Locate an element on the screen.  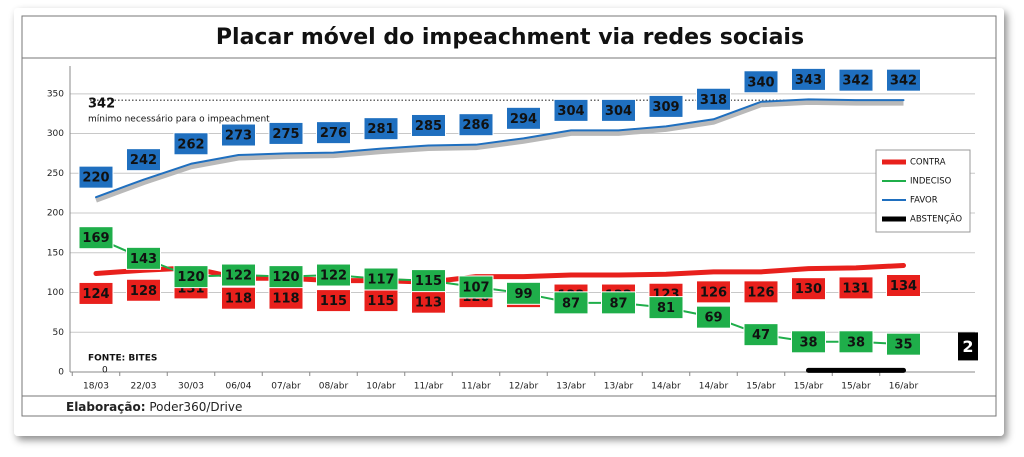
data-label: 47 is located at coordinates (761, 335).